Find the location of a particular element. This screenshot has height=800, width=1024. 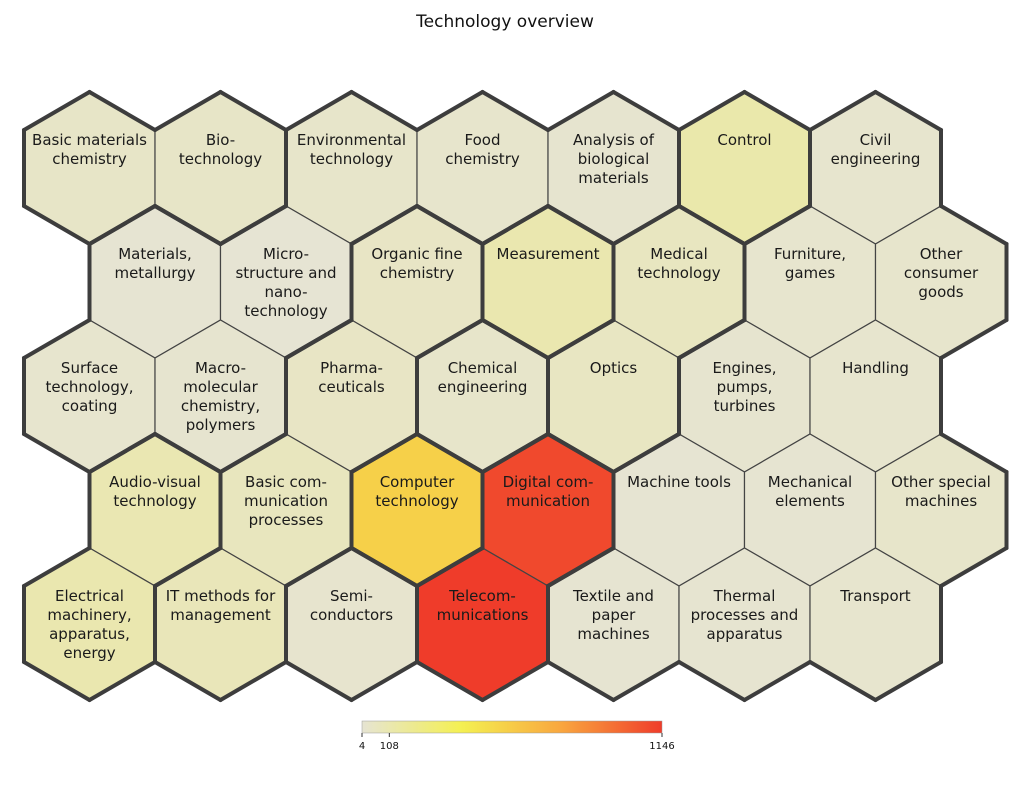

hex-label-semiconductors: Semi-conductors is located at coordinates (351, 605).